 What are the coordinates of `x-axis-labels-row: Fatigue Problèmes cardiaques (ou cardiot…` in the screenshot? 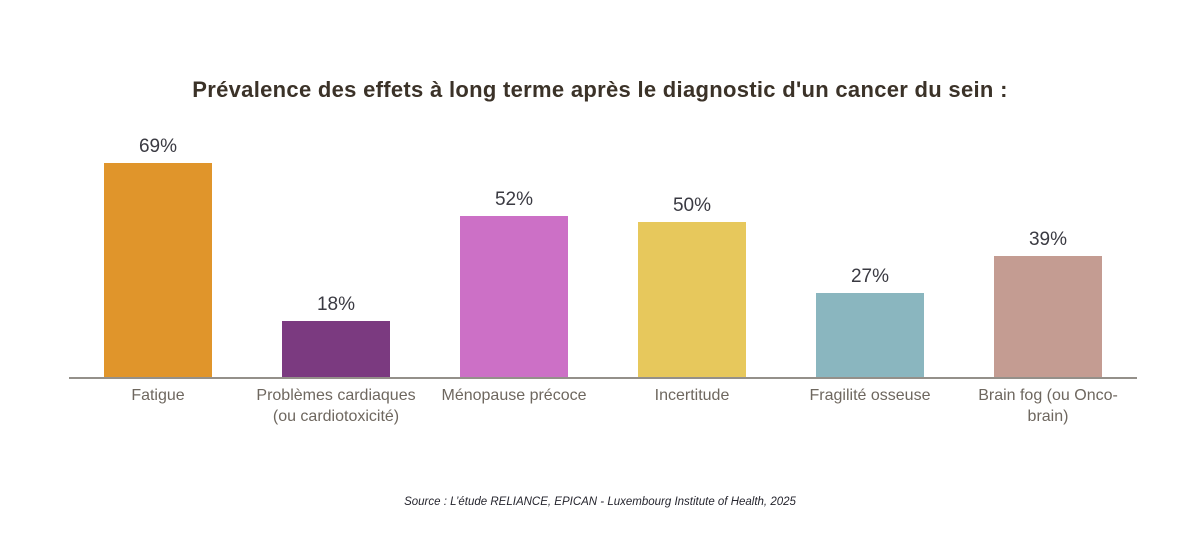 It's located at (603, 406).